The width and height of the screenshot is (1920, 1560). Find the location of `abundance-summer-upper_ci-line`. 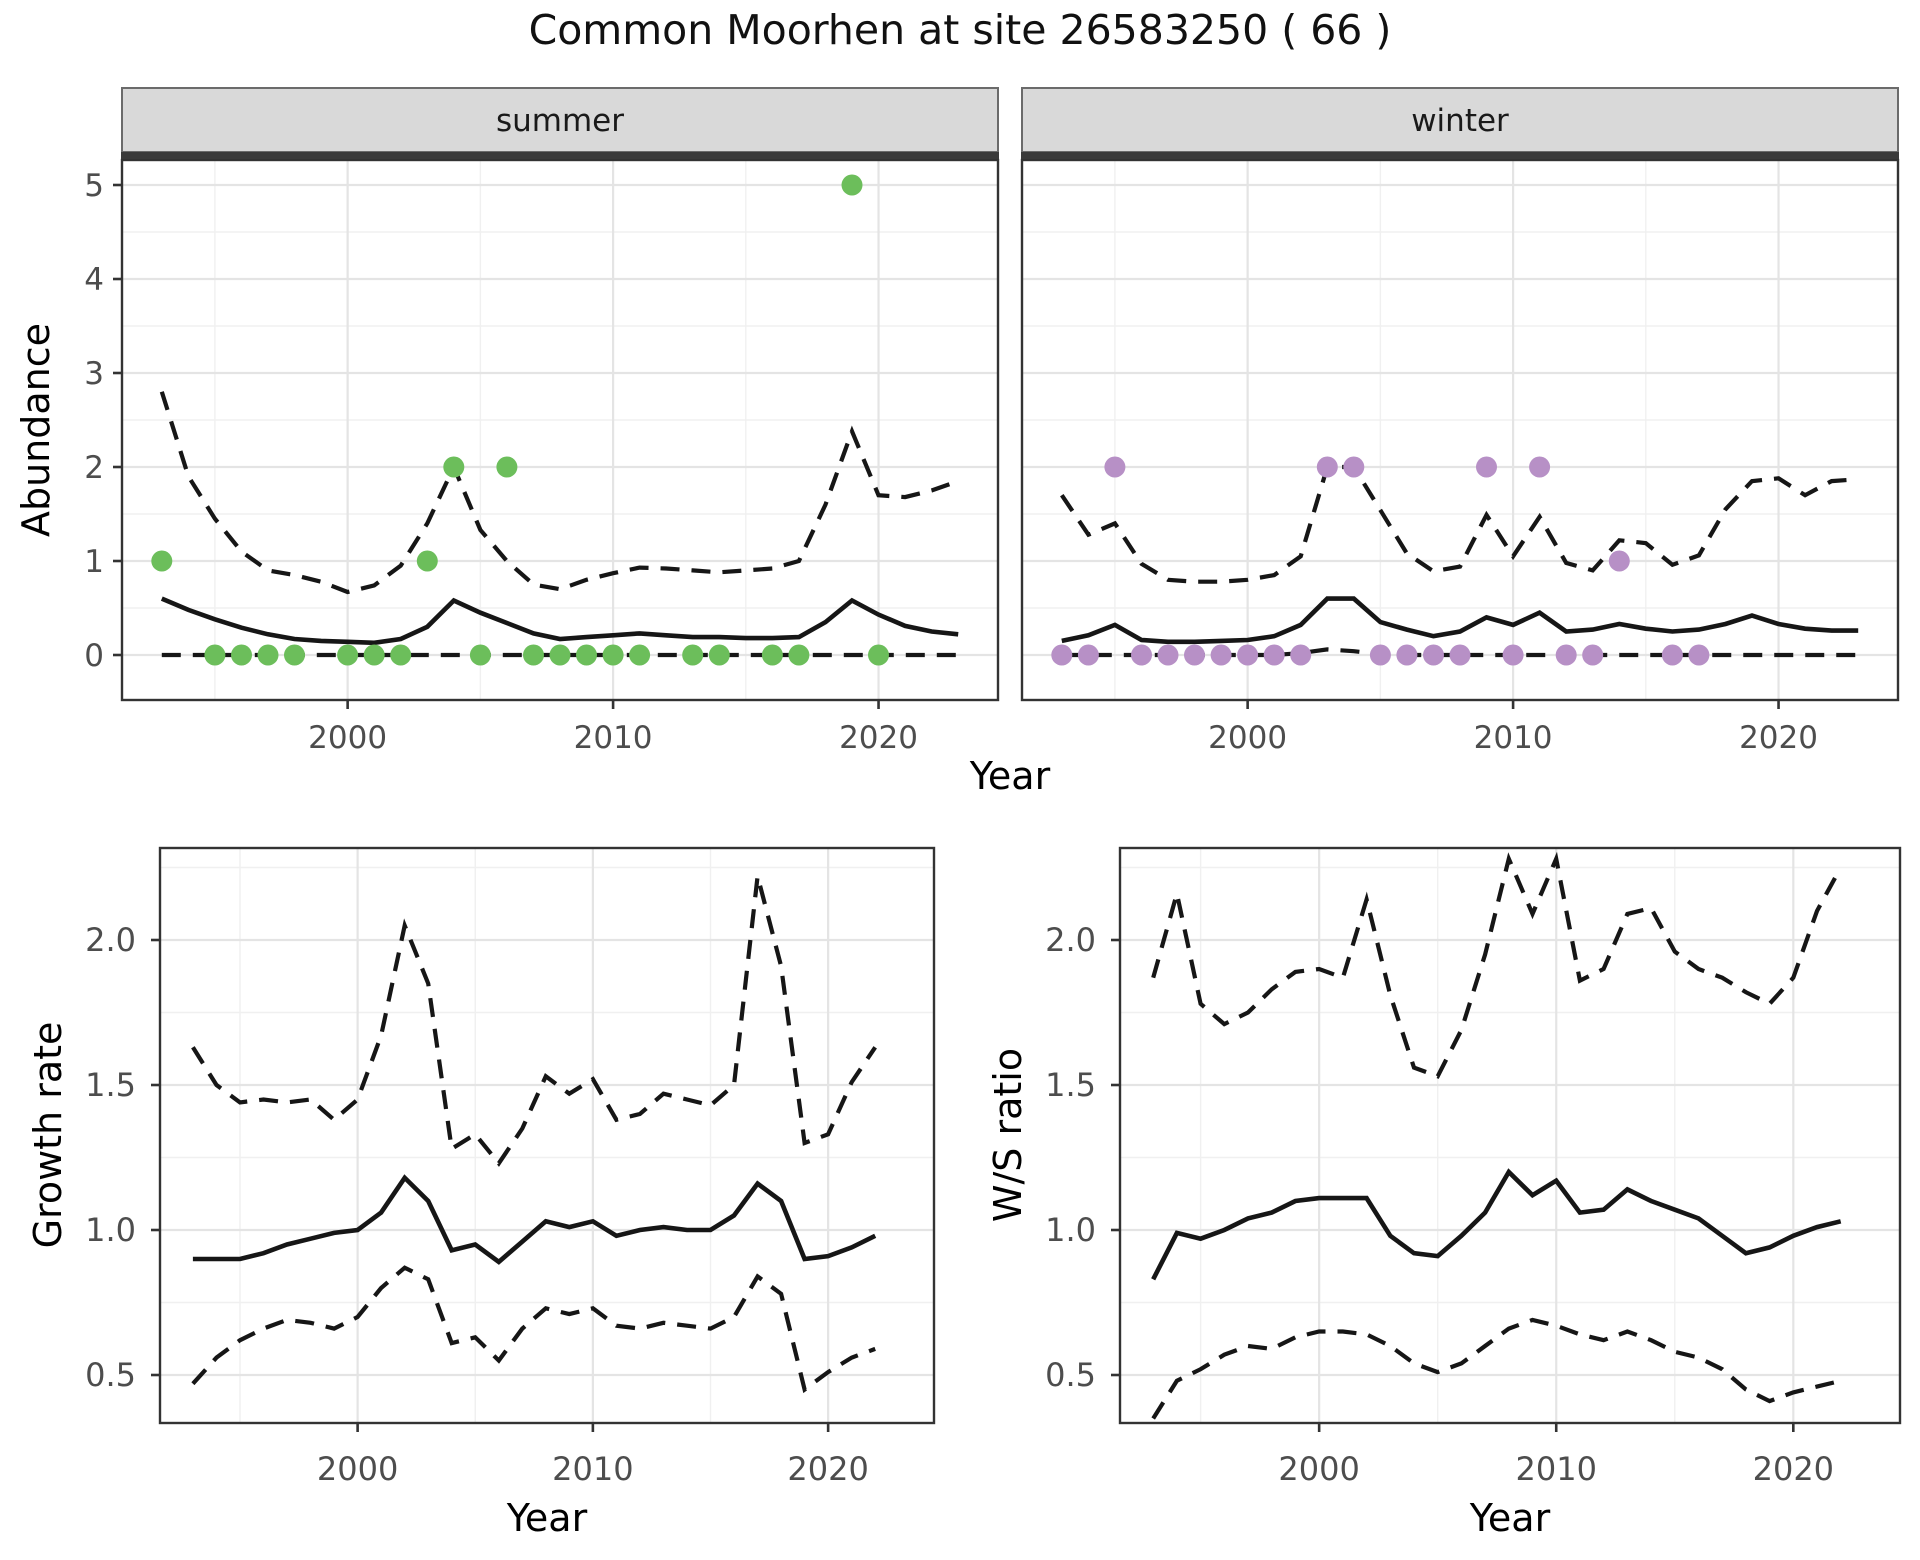

abundance-summer-upper_ci-line is located at coordinates (559, 493).